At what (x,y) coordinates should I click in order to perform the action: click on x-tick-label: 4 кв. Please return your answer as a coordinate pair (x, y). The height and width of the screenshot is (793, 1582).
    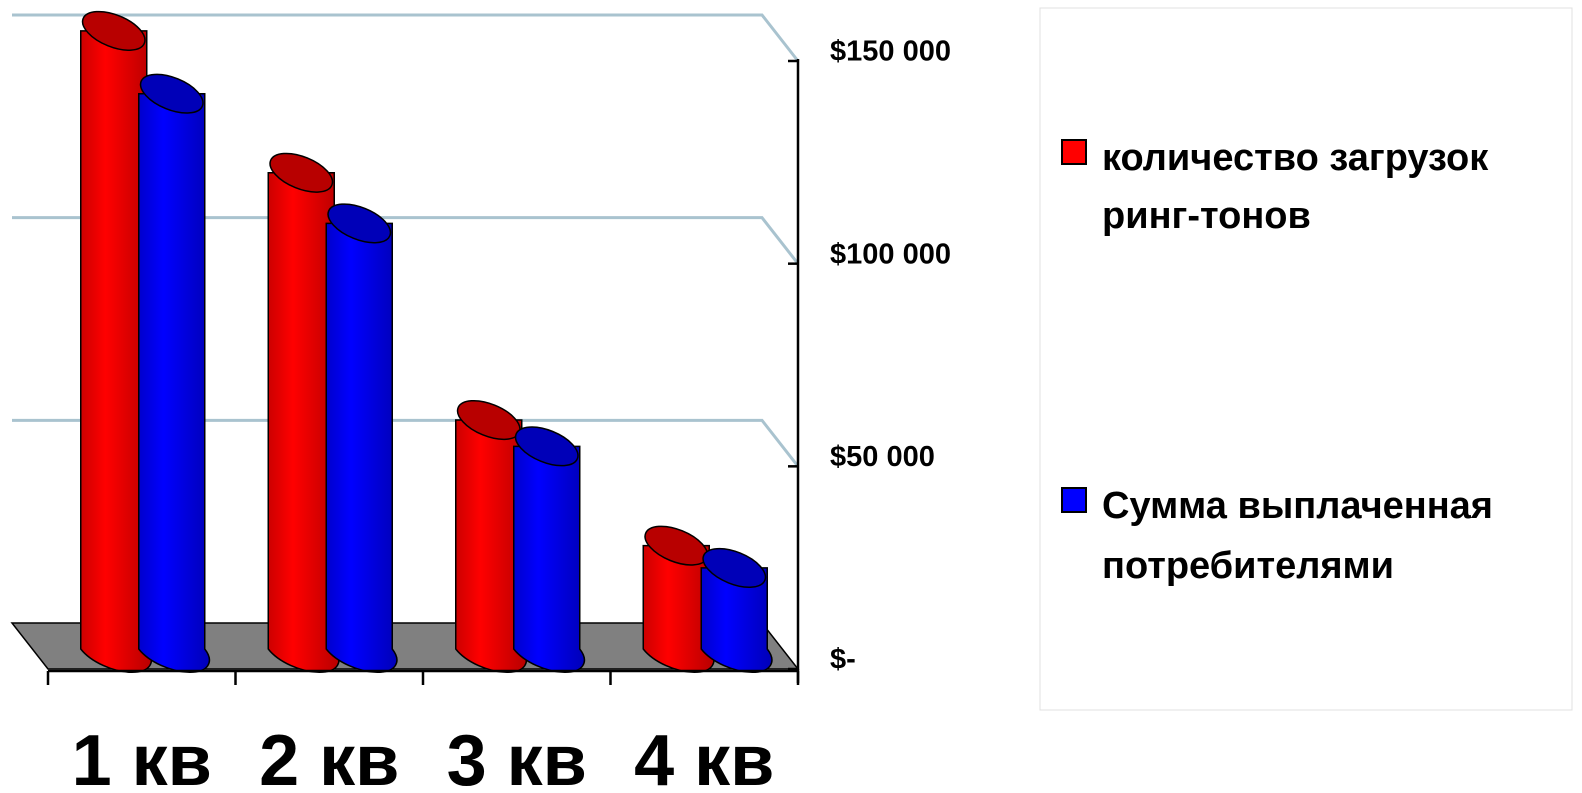
    Looking at the image, I should click on (704, 757).